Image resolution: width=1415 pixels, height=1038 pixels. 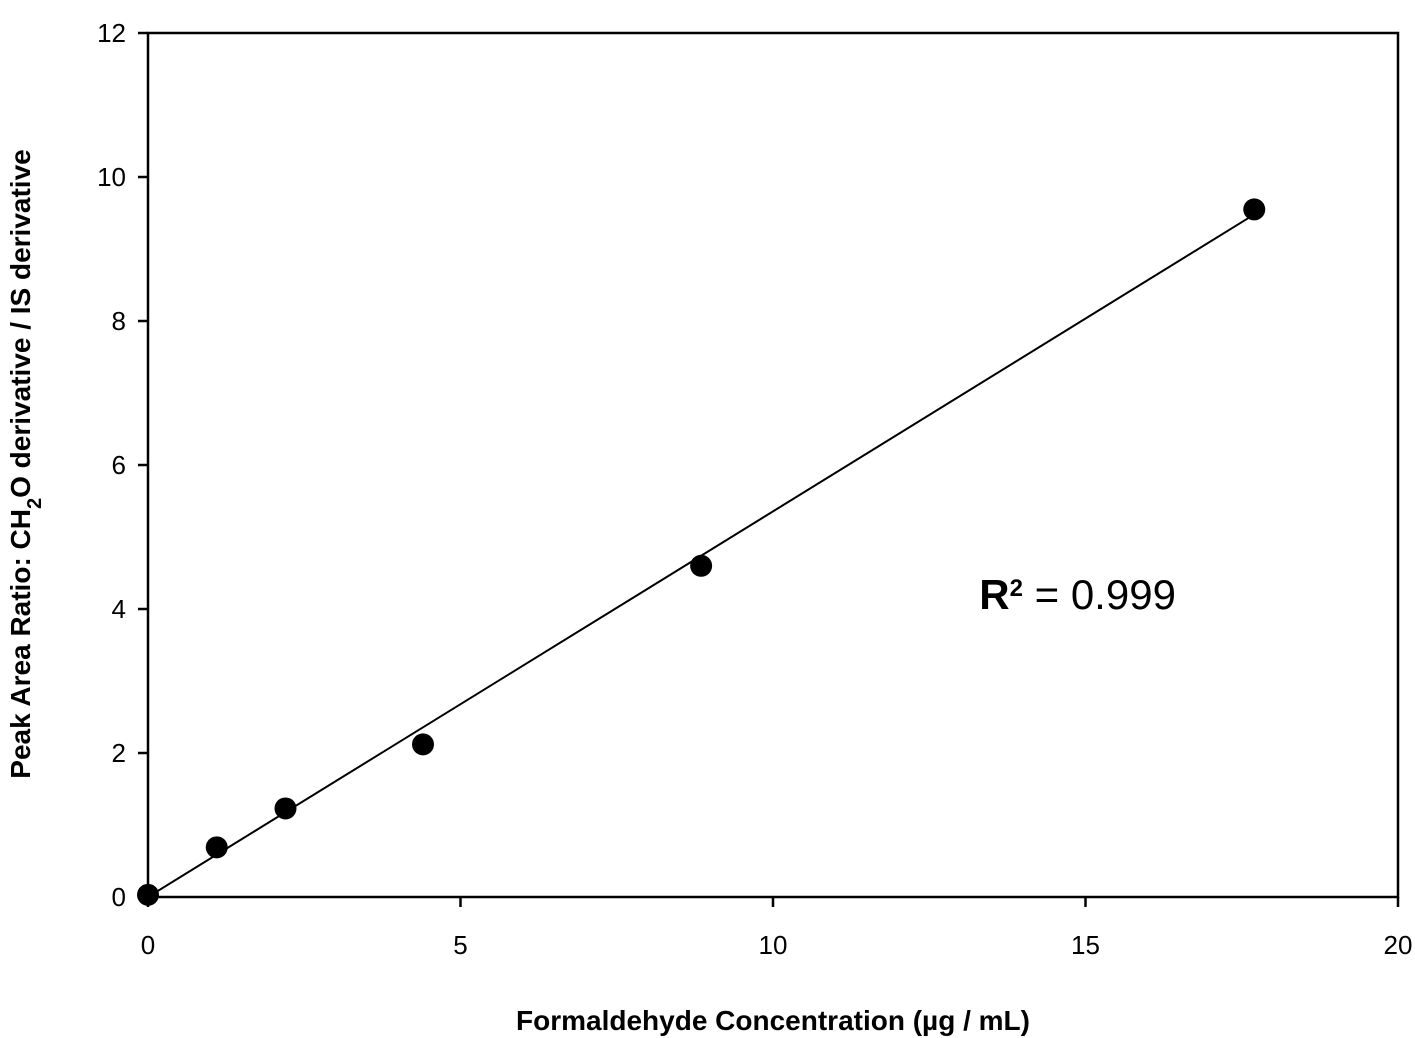 I want to click on r-squared-symbol: R, so click(x=994, y=594).